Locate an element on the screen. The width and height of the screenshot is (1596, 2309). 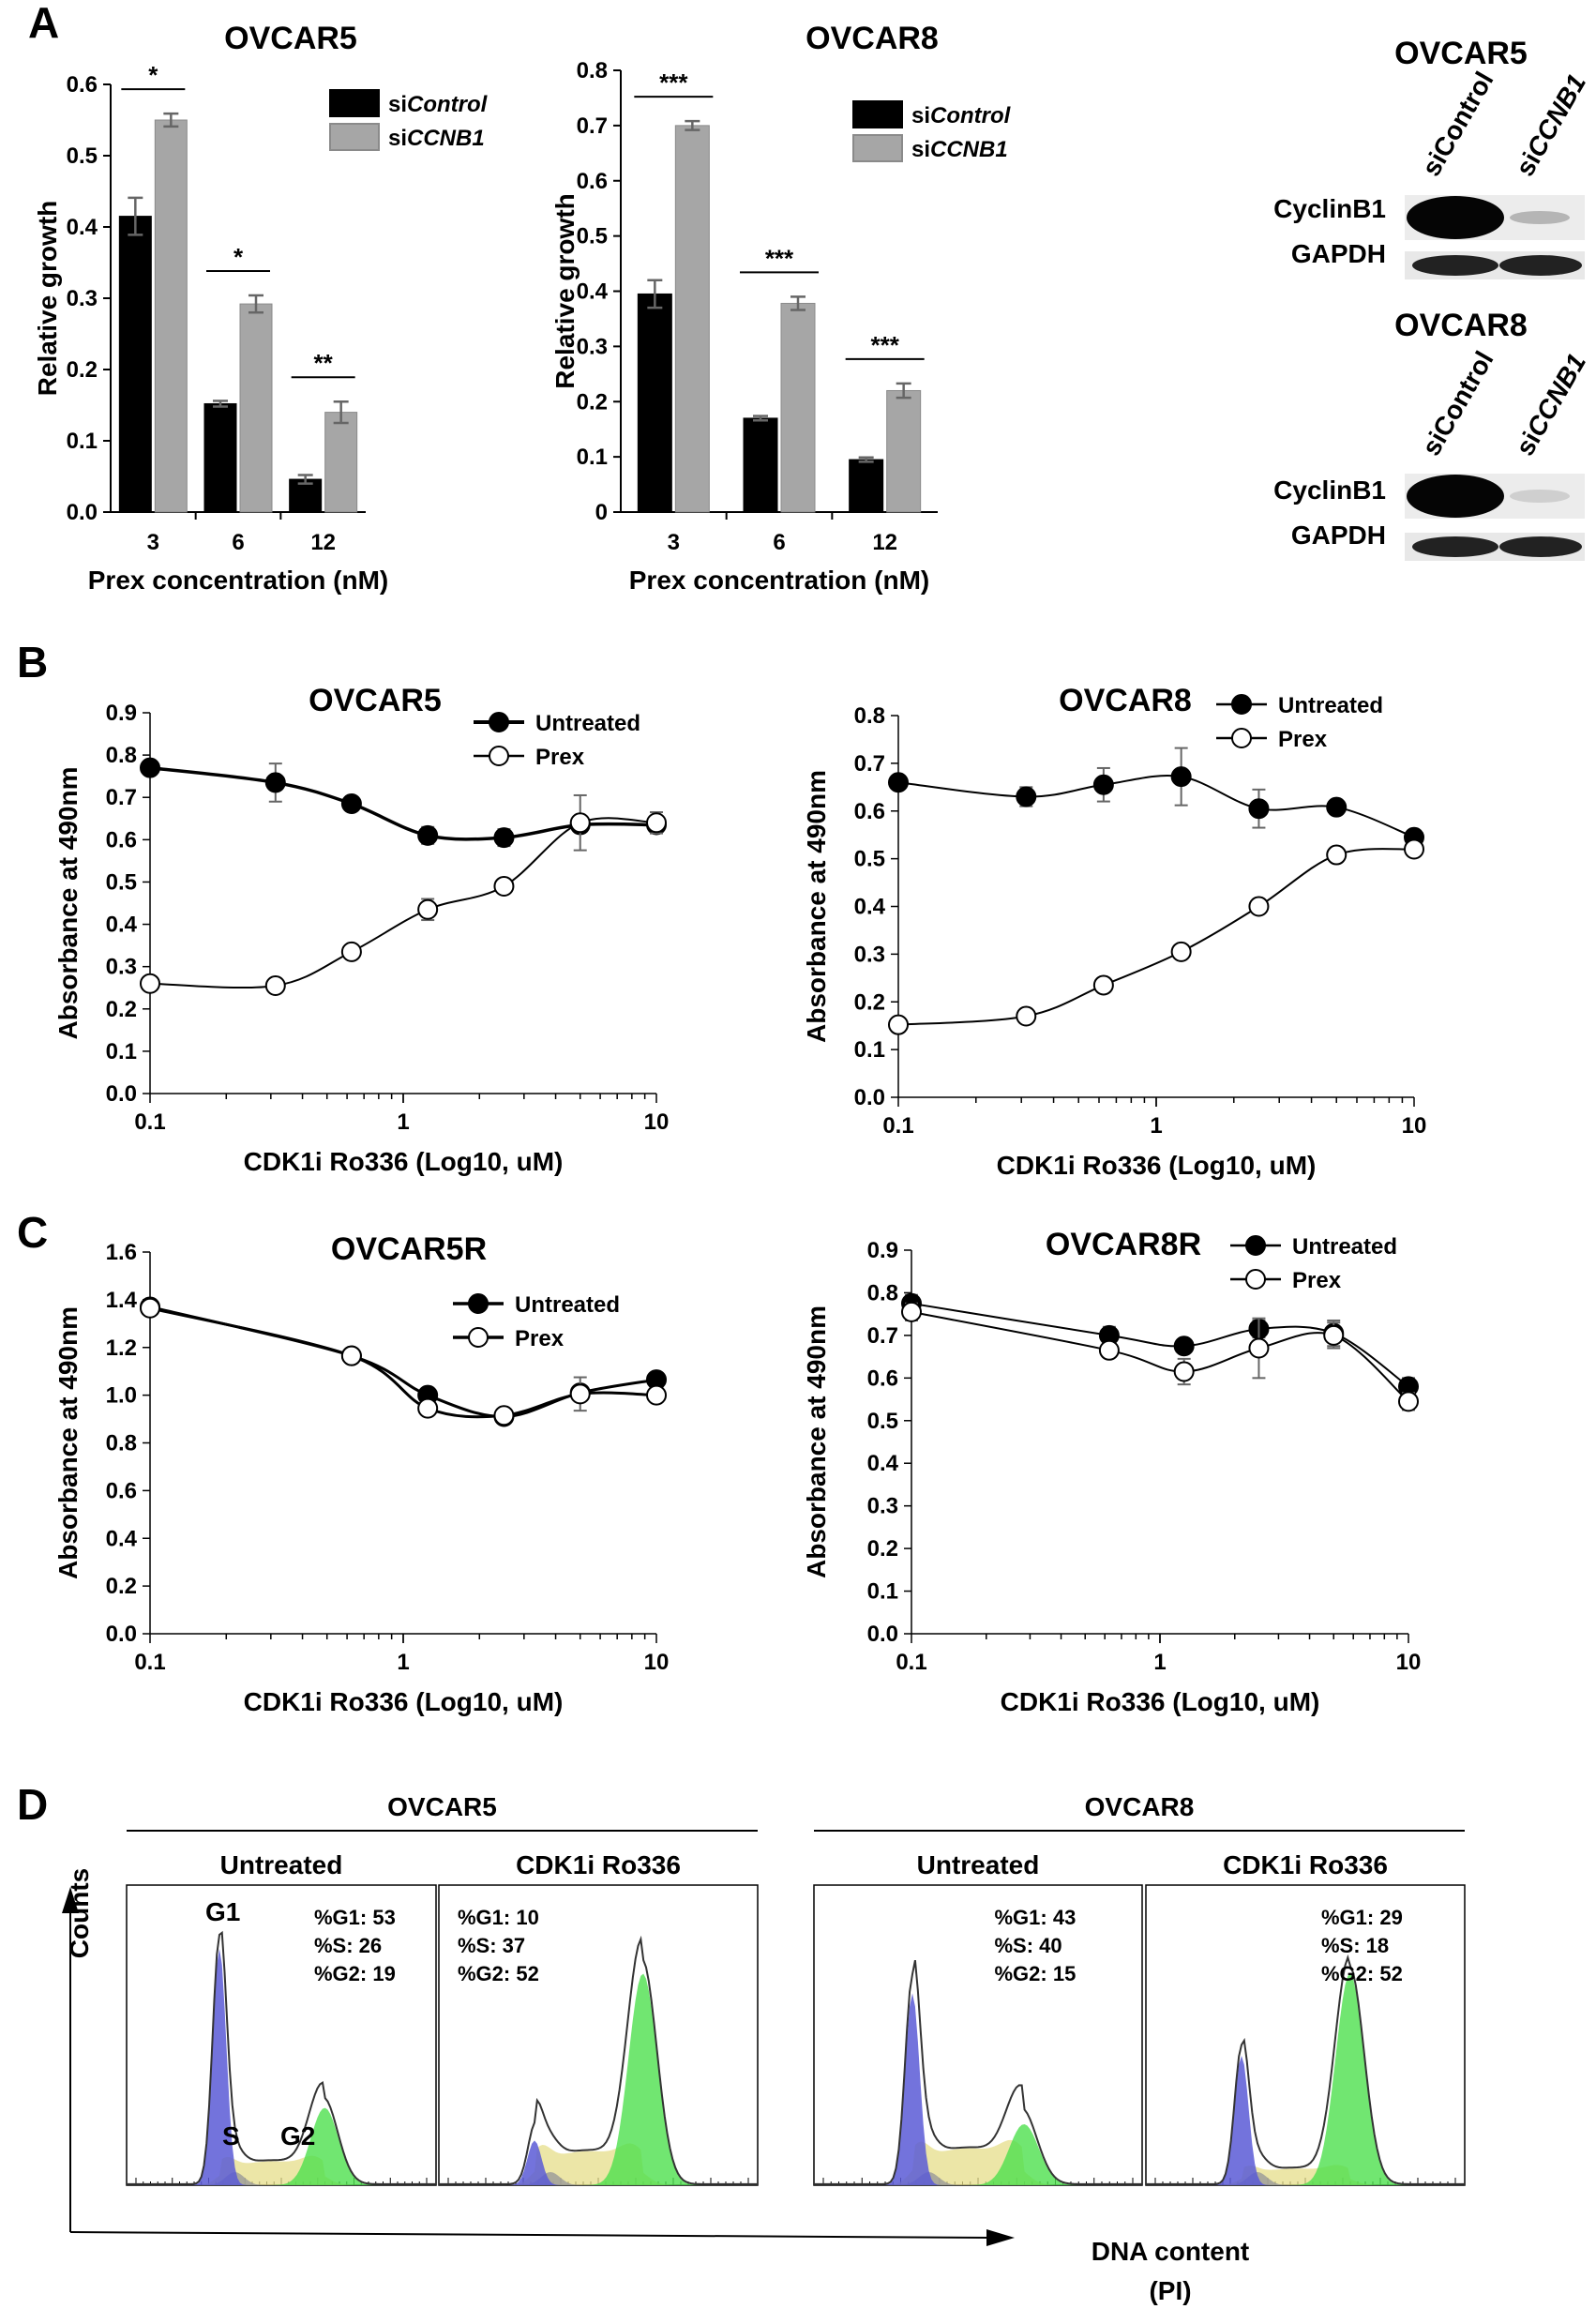
blot-title: OVCAR5 is located at coordinates (1461, 53).